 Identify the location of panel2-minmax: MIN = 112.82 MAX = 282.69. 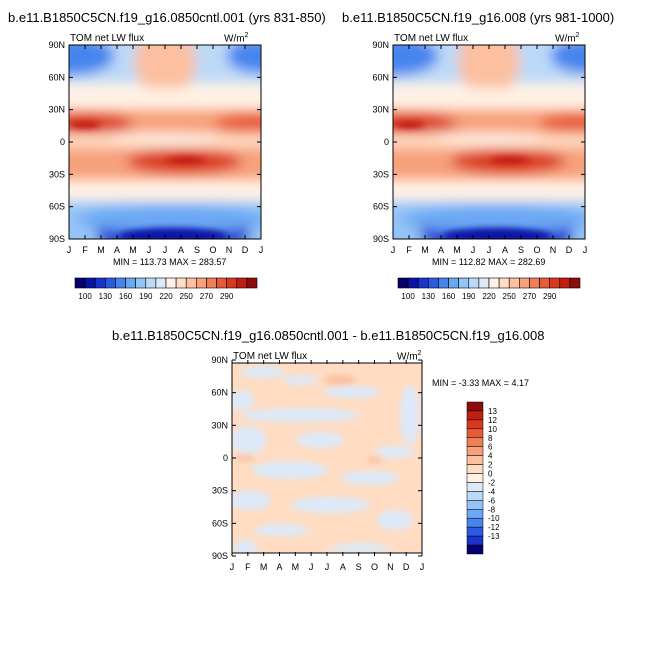
(489, 262).